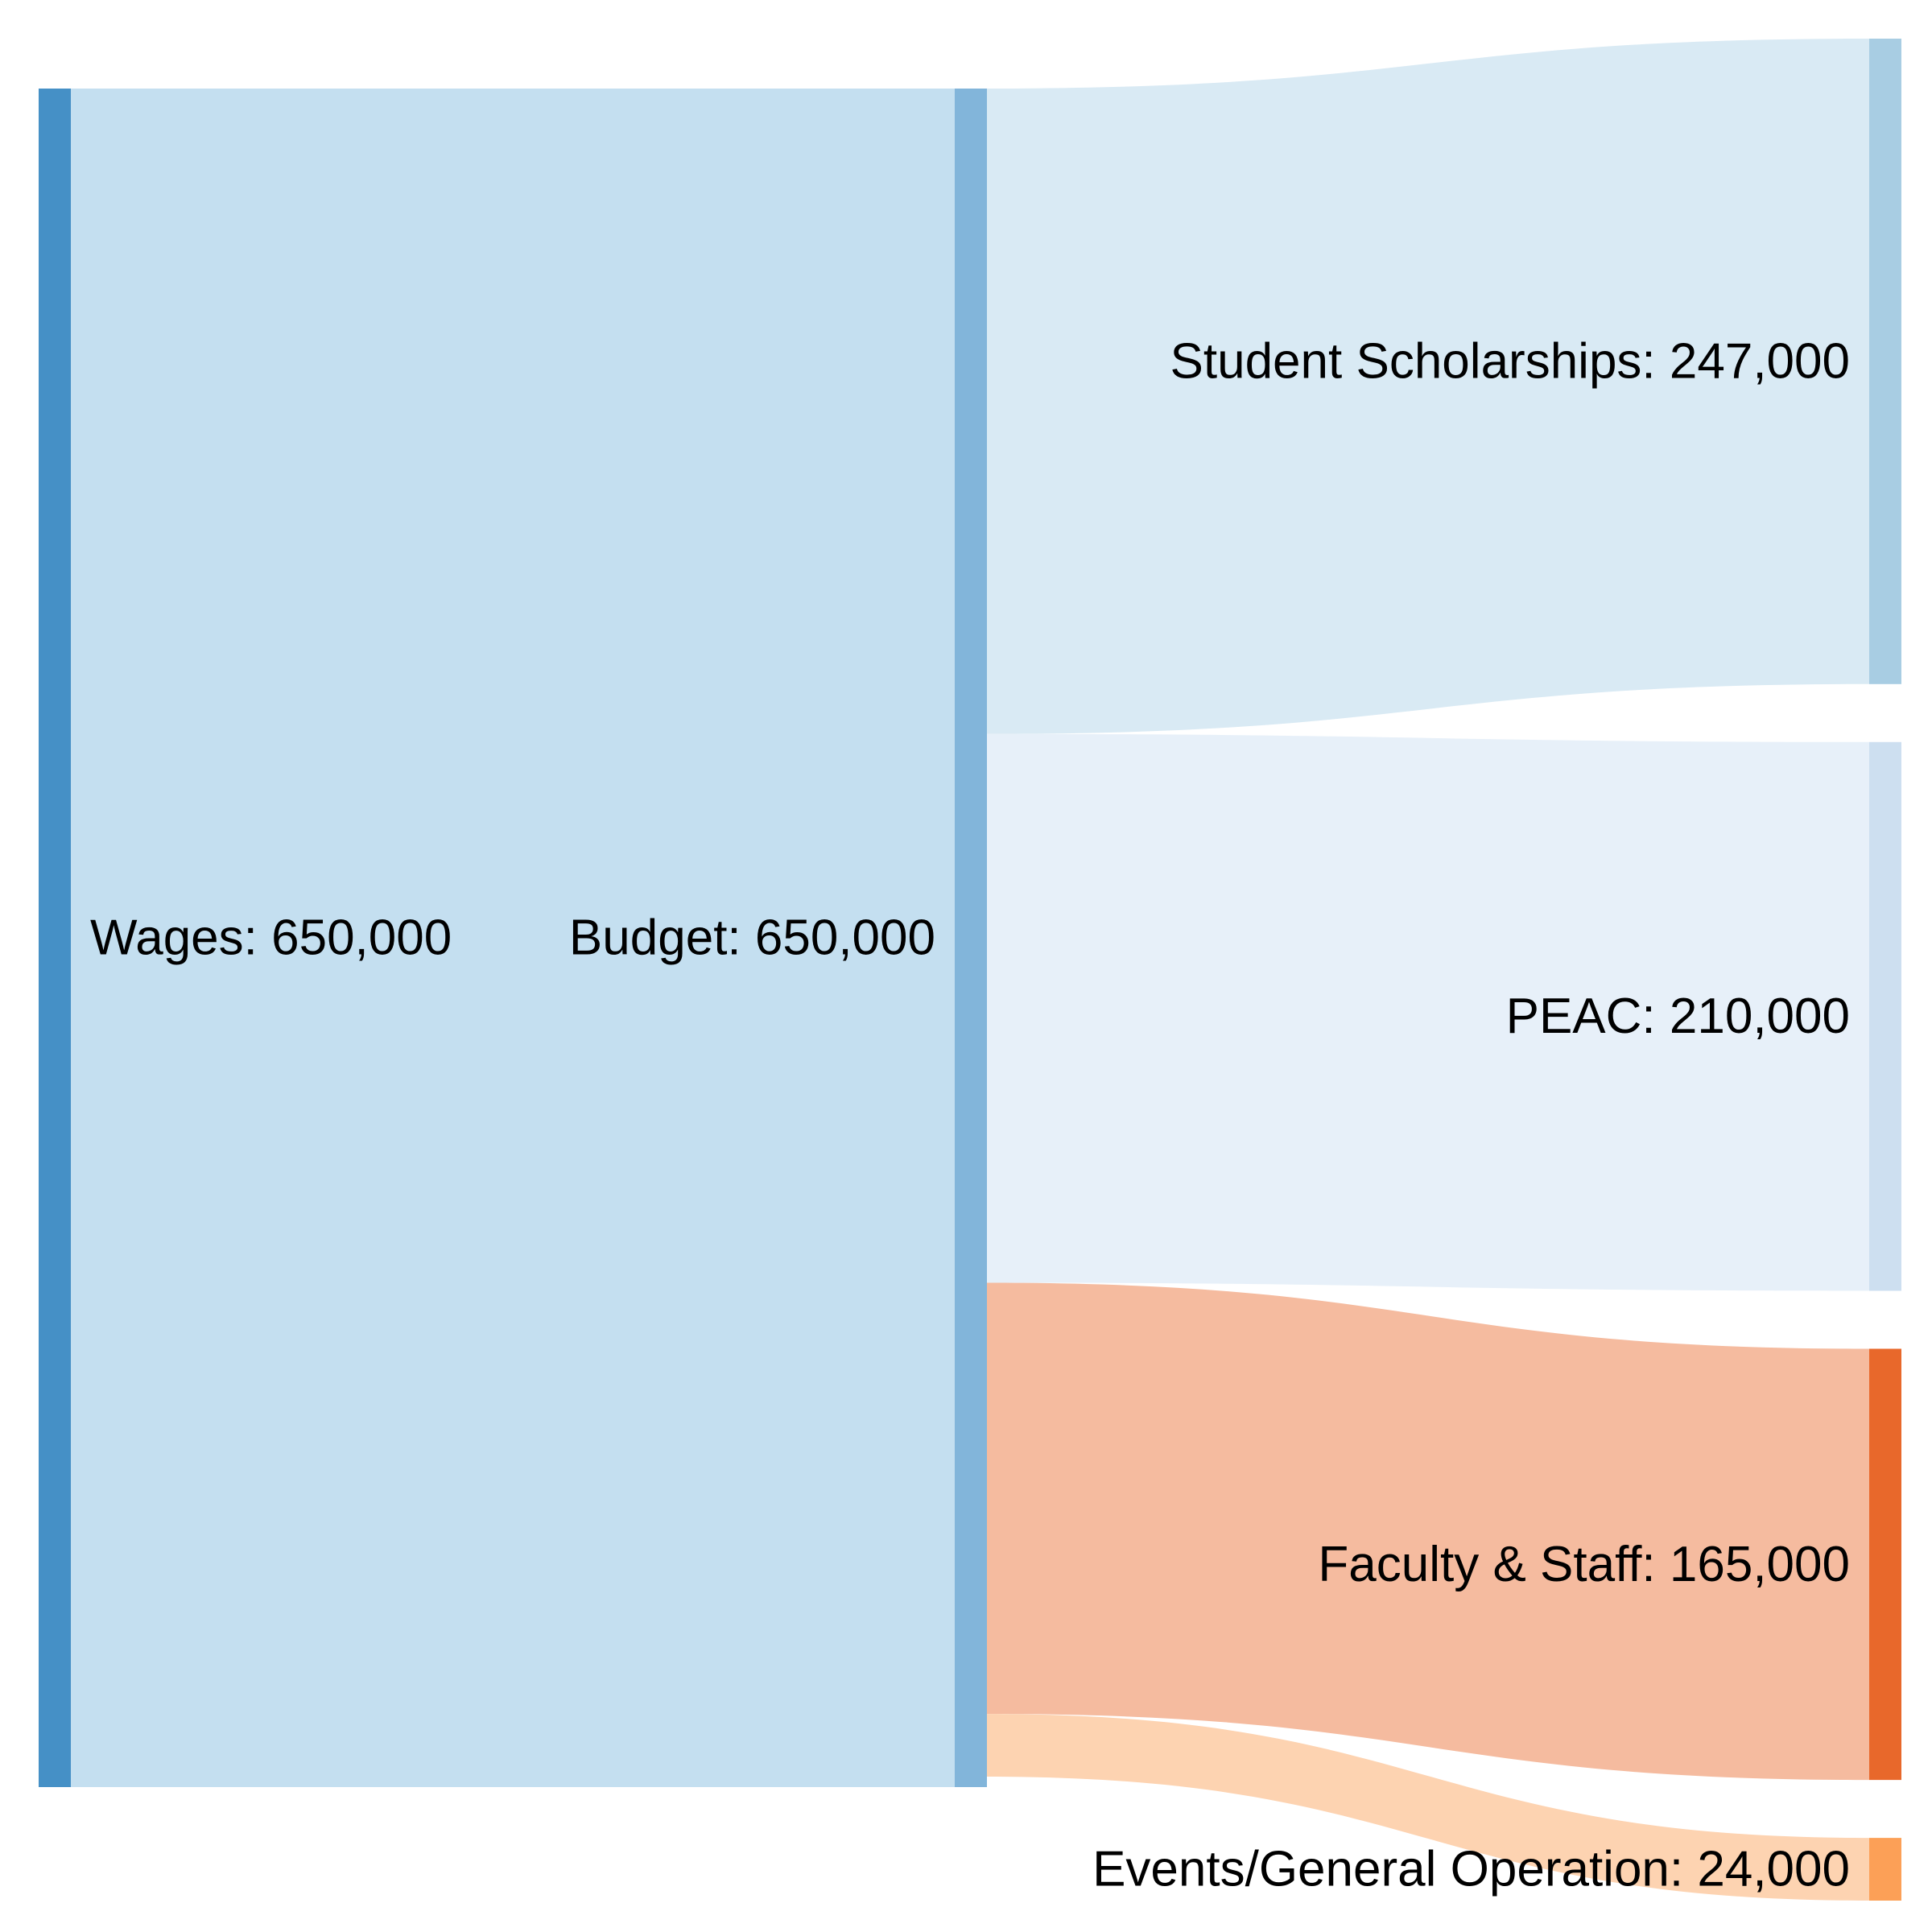 The height and width of the screenshot is (1932, 1932). I want to click on link-budget-events, so click(1428, 1807).